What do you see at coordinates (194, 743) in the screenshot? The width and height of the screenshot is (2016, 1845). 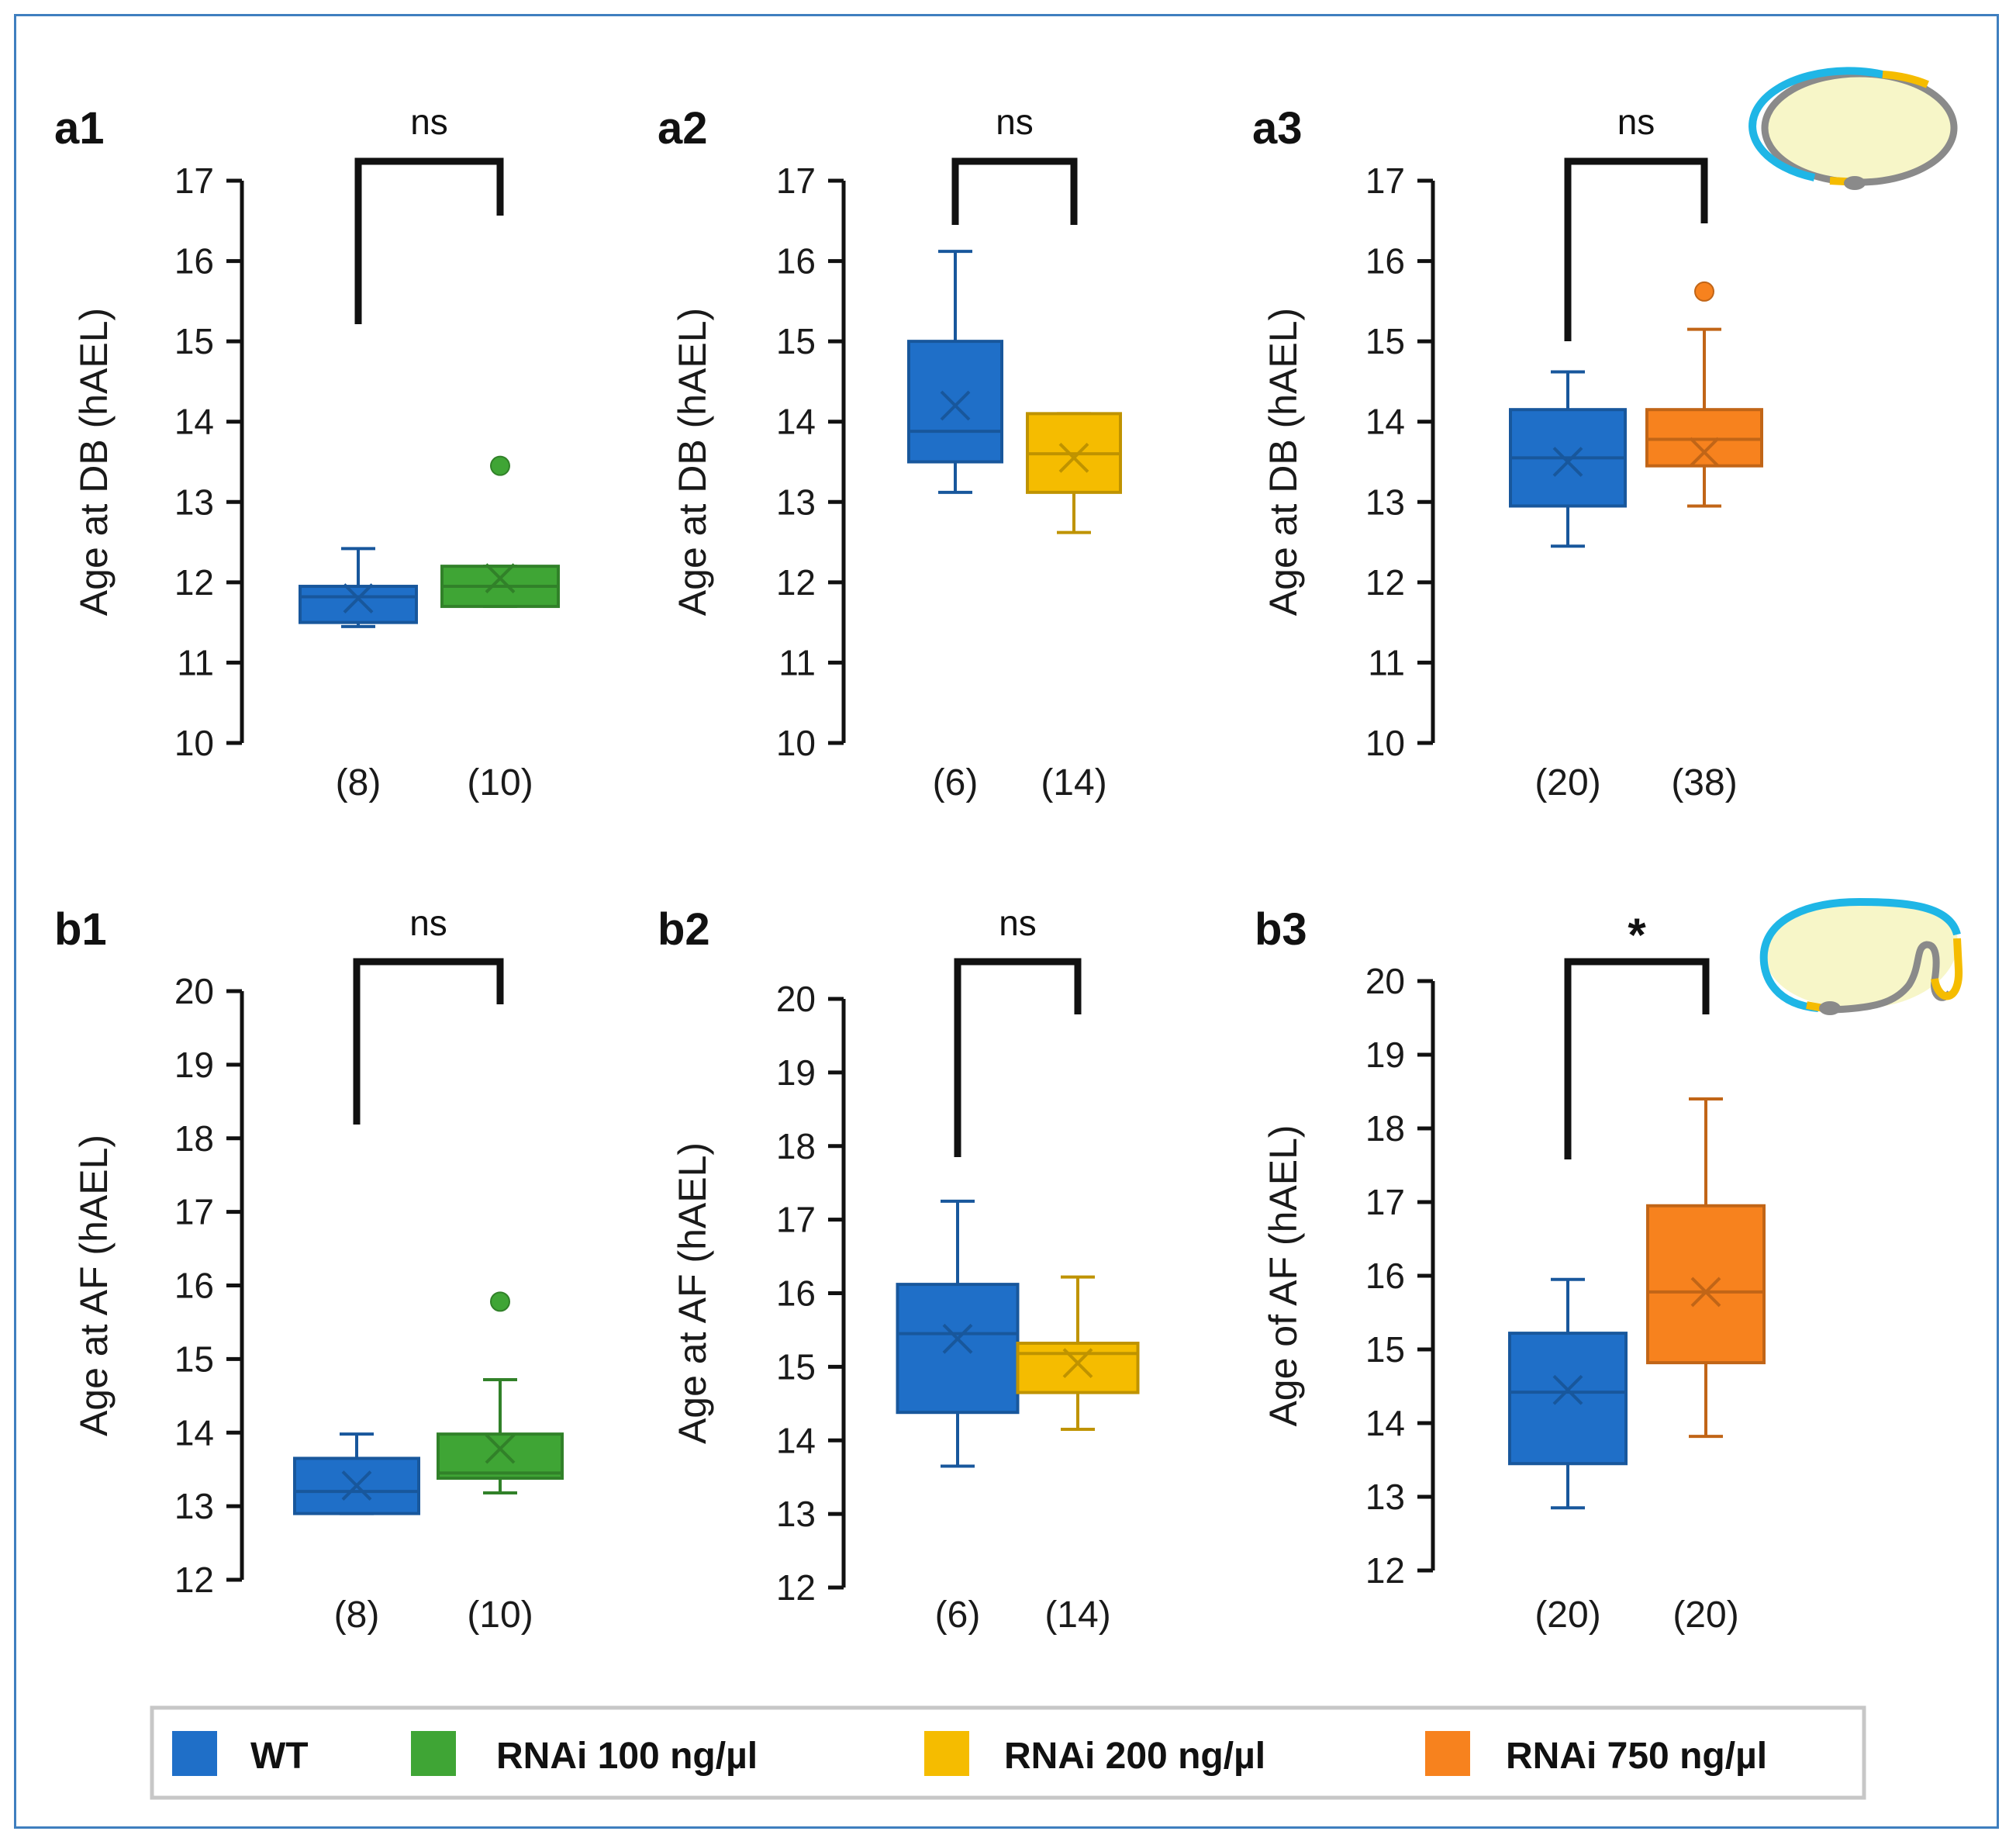 I see `y-tick-label: 10` at bounding box center [194, 743].